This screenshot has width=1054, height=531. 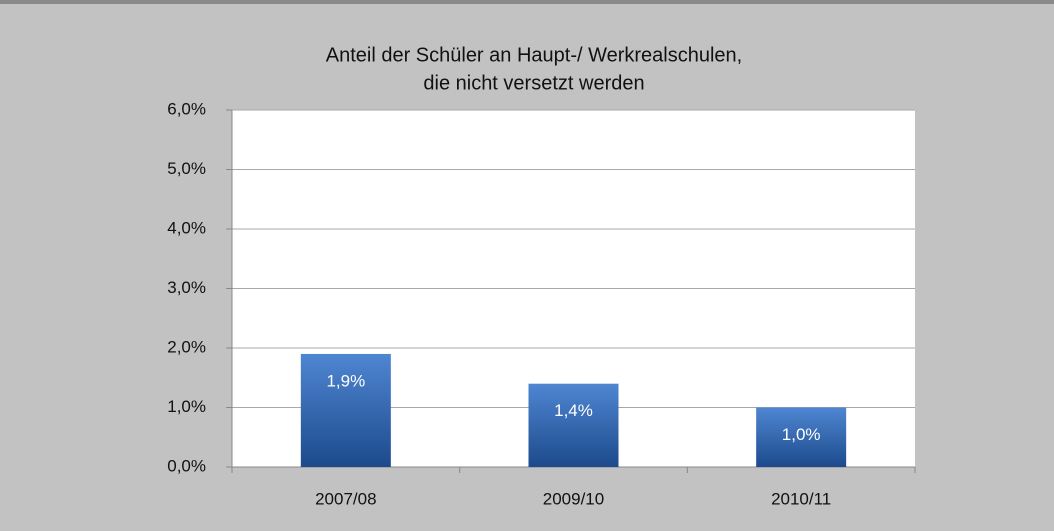 What do you see at coordinates (186, 287) in the screenshot?
I see `y-tick-label: 3,0%` at bounding box center [186, 287].